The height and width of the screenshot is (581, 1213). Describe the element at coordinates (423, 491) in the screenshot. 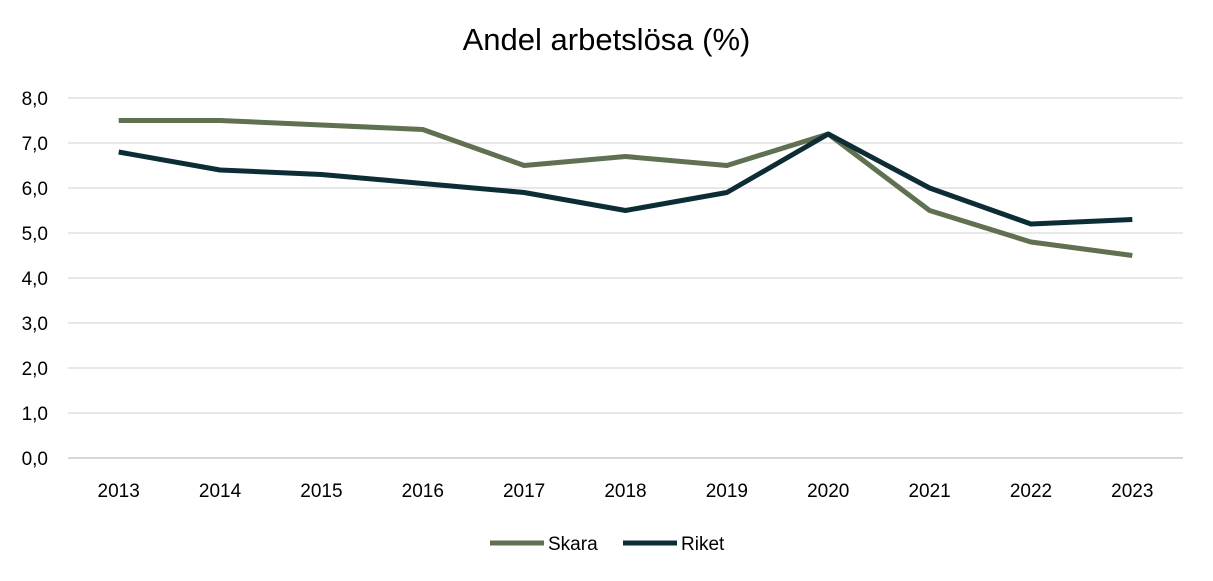

I see `x-tick-label: 2016` at that location.